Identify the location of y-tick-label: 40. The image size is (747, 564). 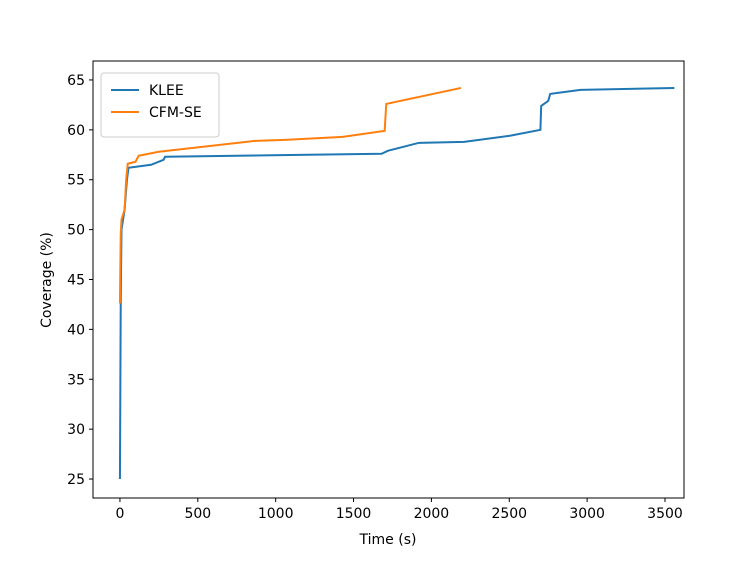
(76, 330).